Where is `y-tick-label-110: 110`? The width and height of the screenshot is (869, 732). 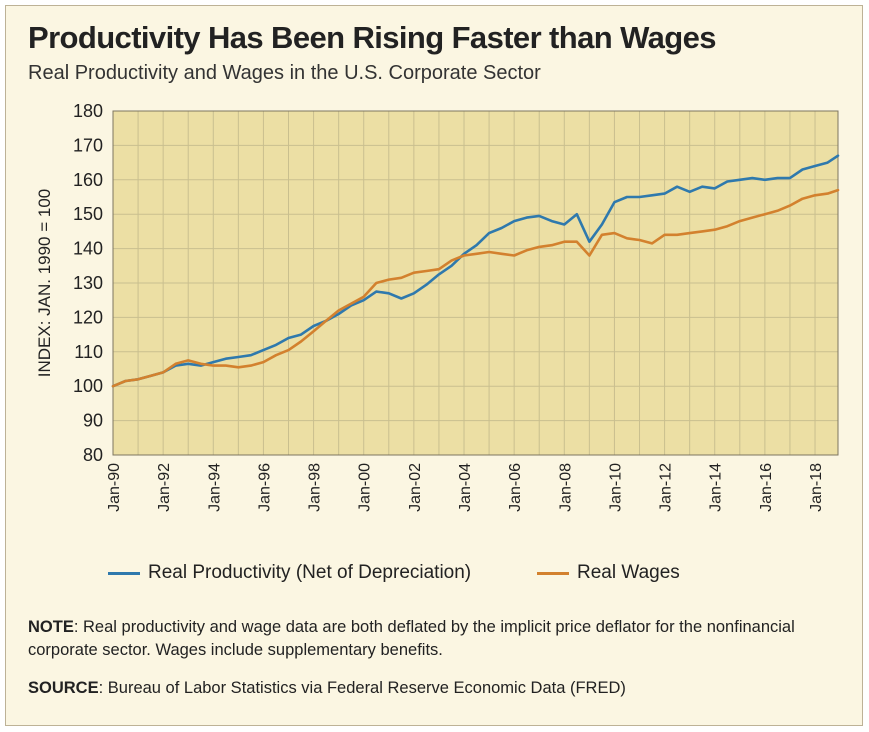
y-tick-label-110: 110 is located at coordinates (88, 352).